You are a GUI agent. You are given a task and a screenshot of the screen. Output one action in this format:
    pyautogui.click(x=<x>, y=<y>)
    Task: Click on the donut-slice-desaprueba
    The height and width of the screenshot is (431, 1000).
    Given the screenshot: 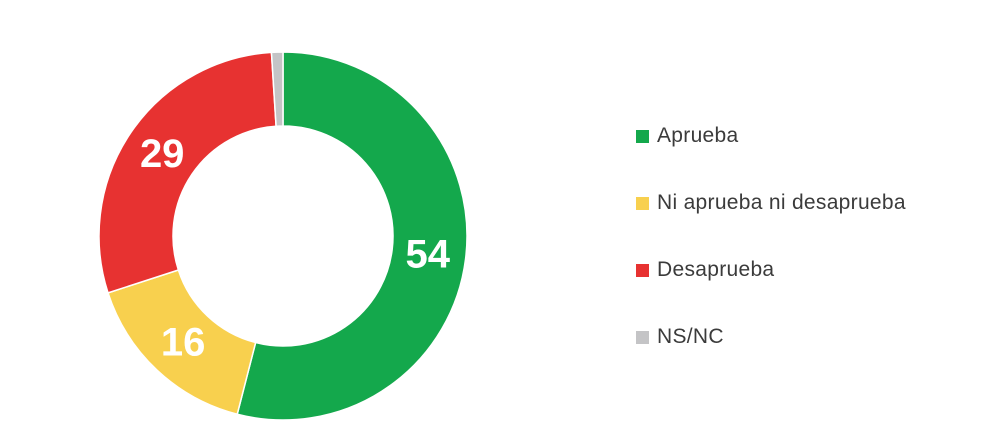 What is the action you would take?
    pyautogui.click(x=187, y=172)
    